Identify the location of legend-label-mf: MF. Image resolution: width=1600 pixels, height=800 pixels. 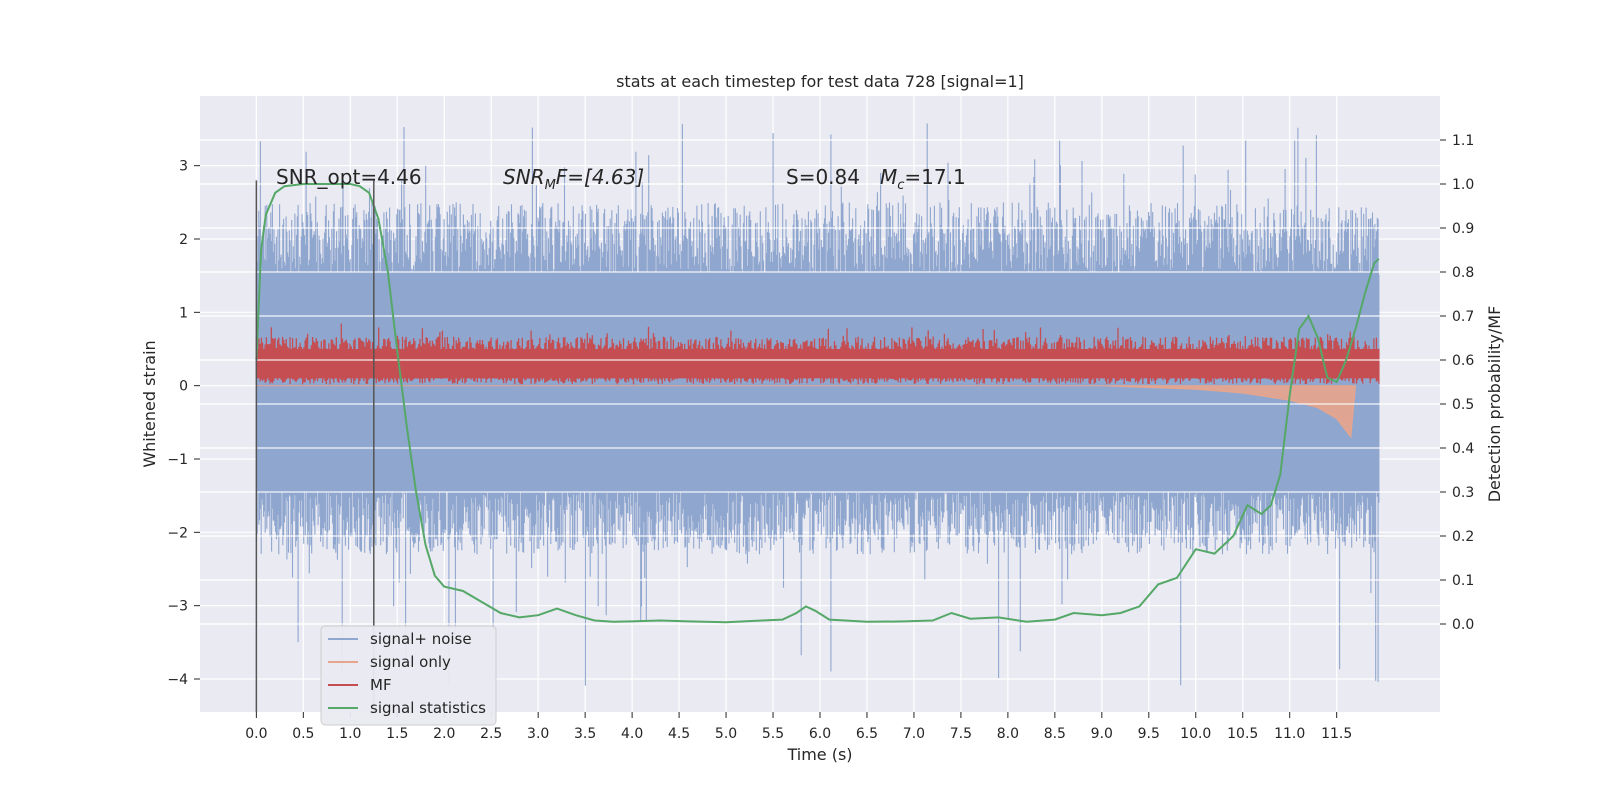
(381, 685).